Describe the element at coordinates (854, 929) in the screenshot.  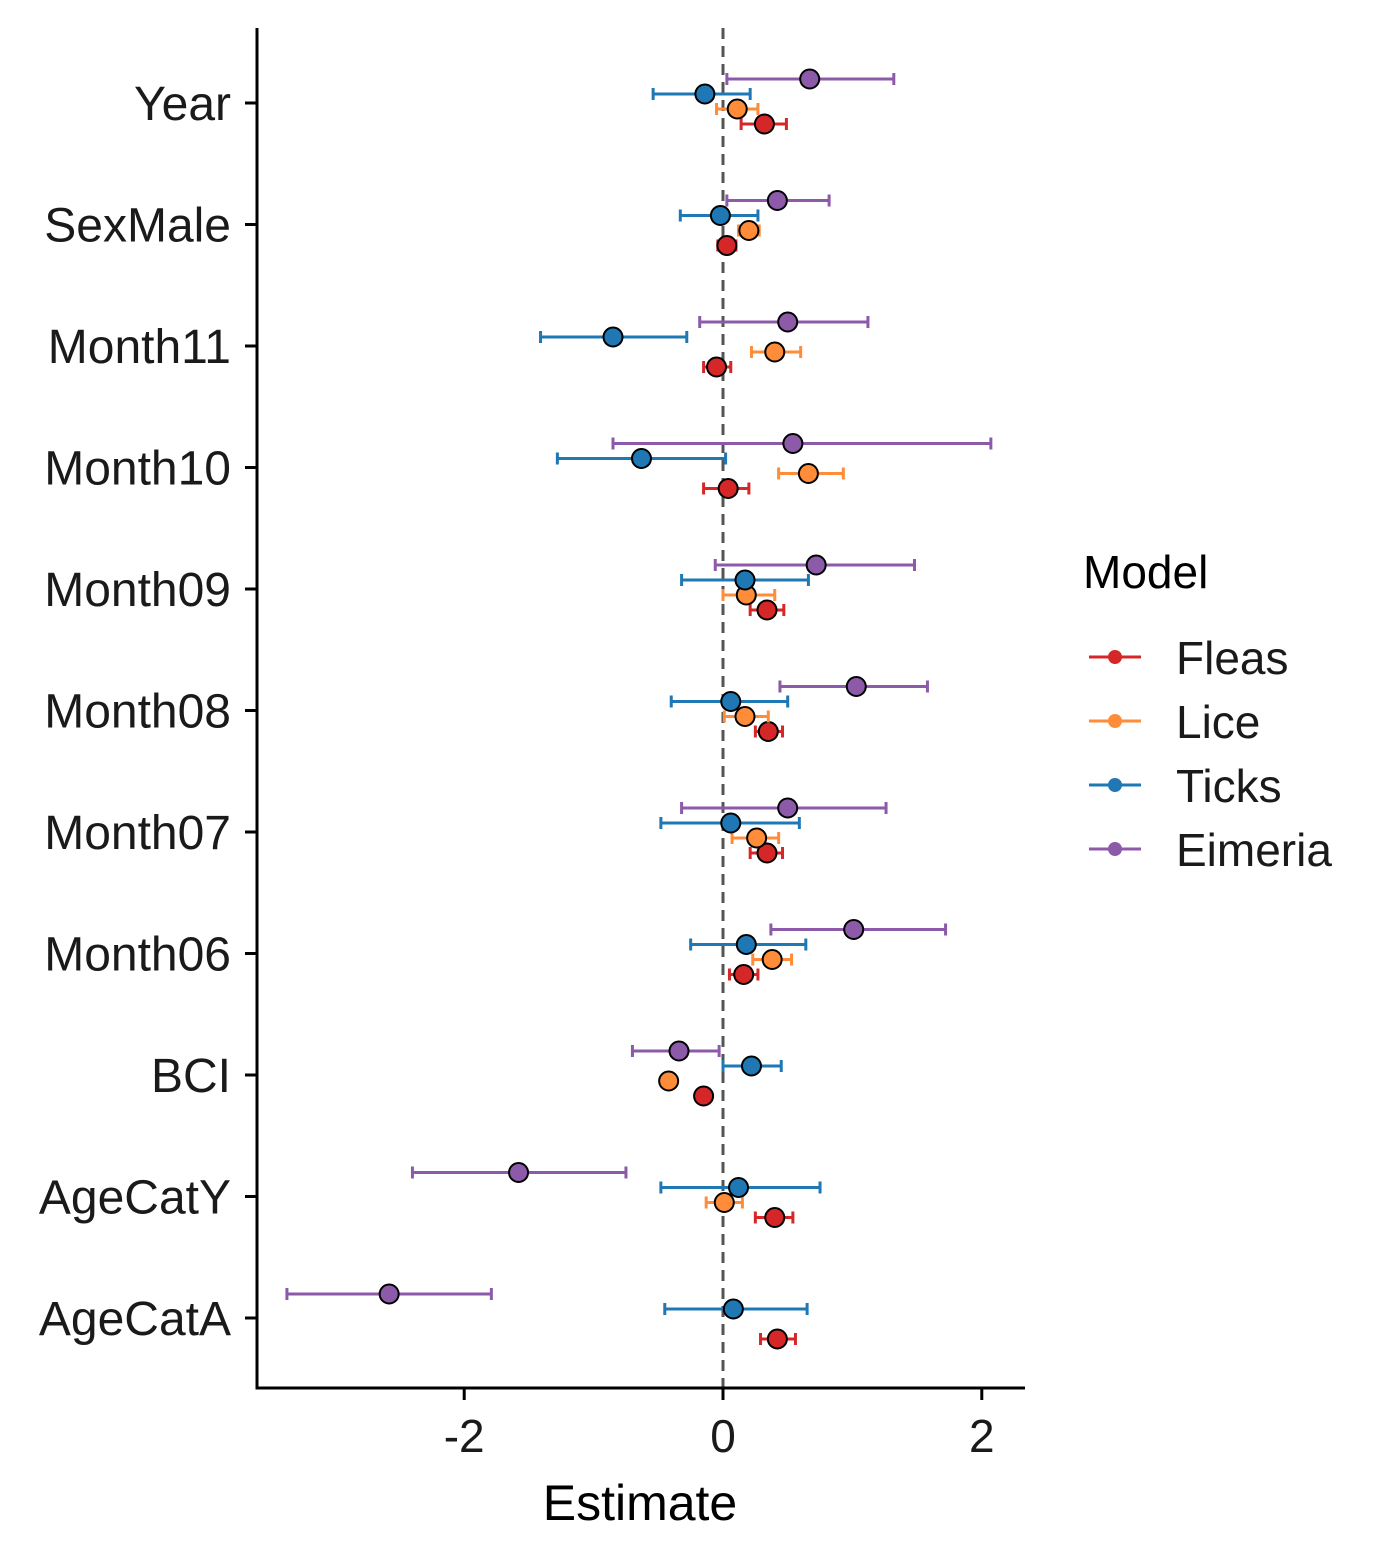
I see `point-eimeria-month06` at that location.